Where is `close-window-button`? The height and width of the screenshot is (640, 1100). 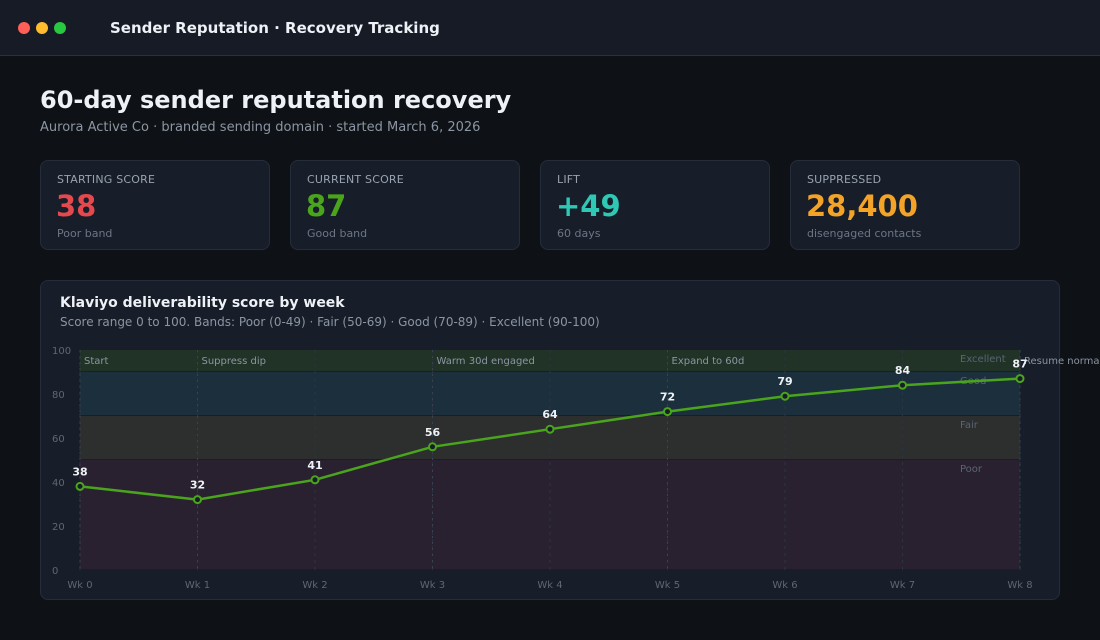 close-window-button is located at coordinates (24, 28).